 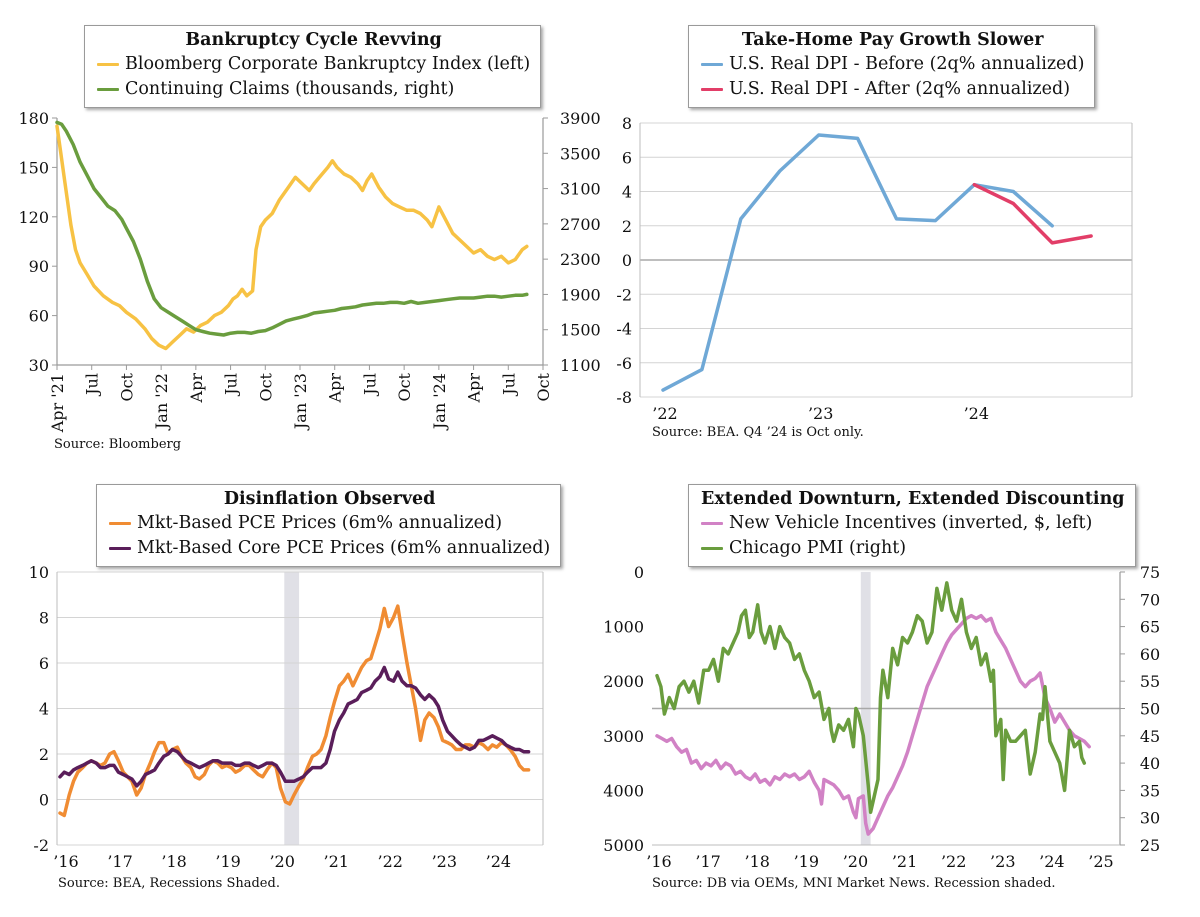 I want to click on downturn-x-tick-label: ’20, so click(x=855, y=861).